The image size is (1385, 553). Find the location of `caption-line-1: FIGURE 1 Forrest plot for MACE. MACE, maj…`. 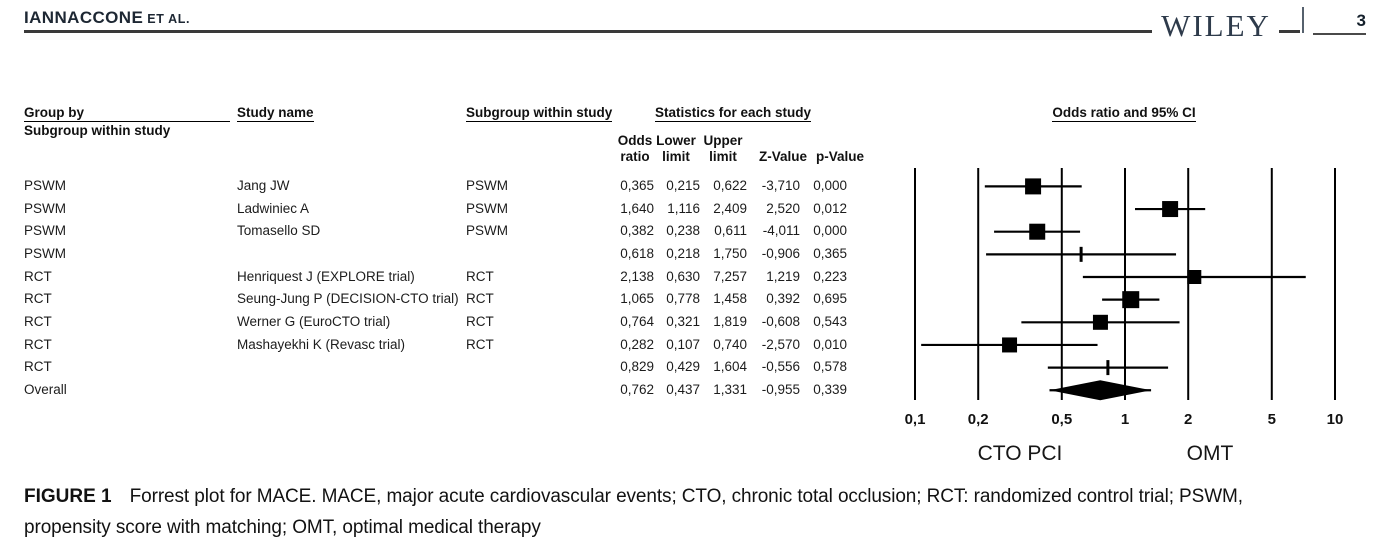

caption-line-1: FIGURE 1 Forrest plot for MACE. MACE, maj… is located at coordinates (698, 496).